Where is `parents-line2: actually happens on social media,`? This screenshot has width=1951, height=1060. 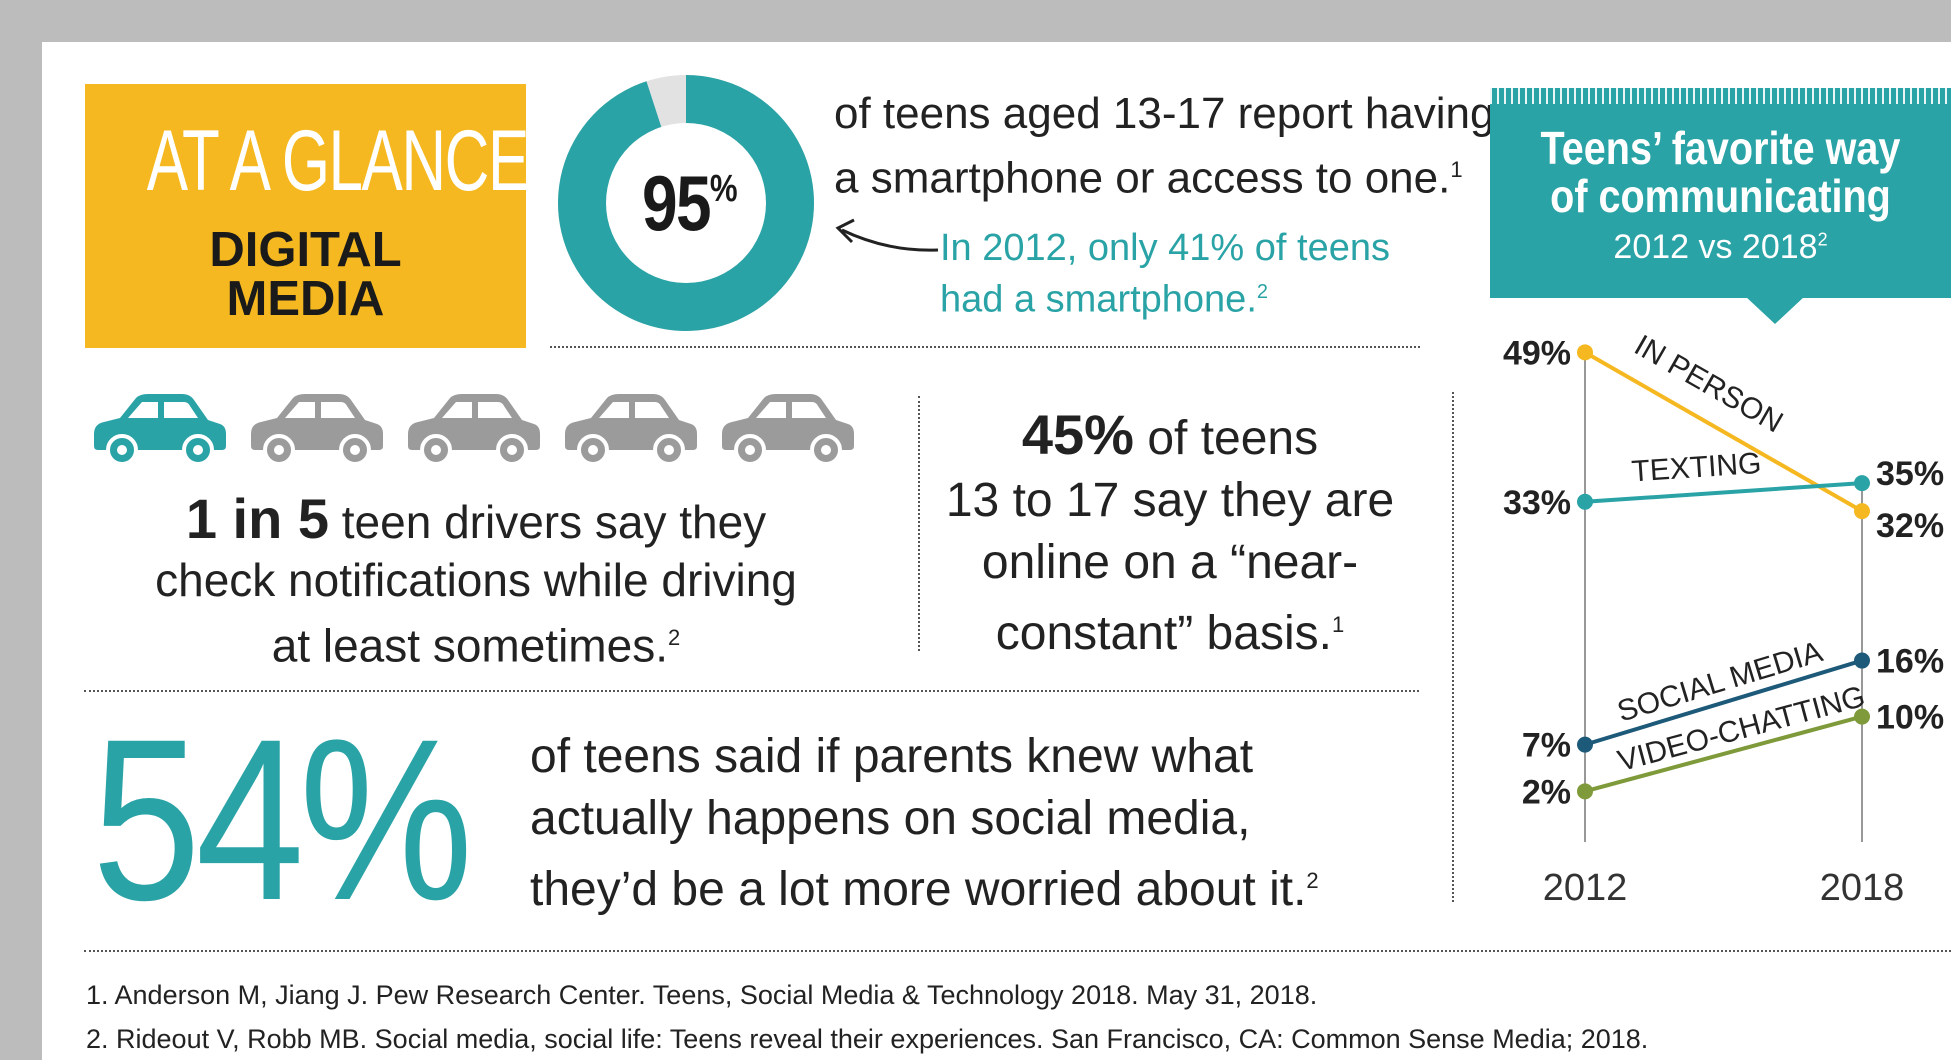
parents-line2: actually happens on social media, is located at coordinates (890, 818).